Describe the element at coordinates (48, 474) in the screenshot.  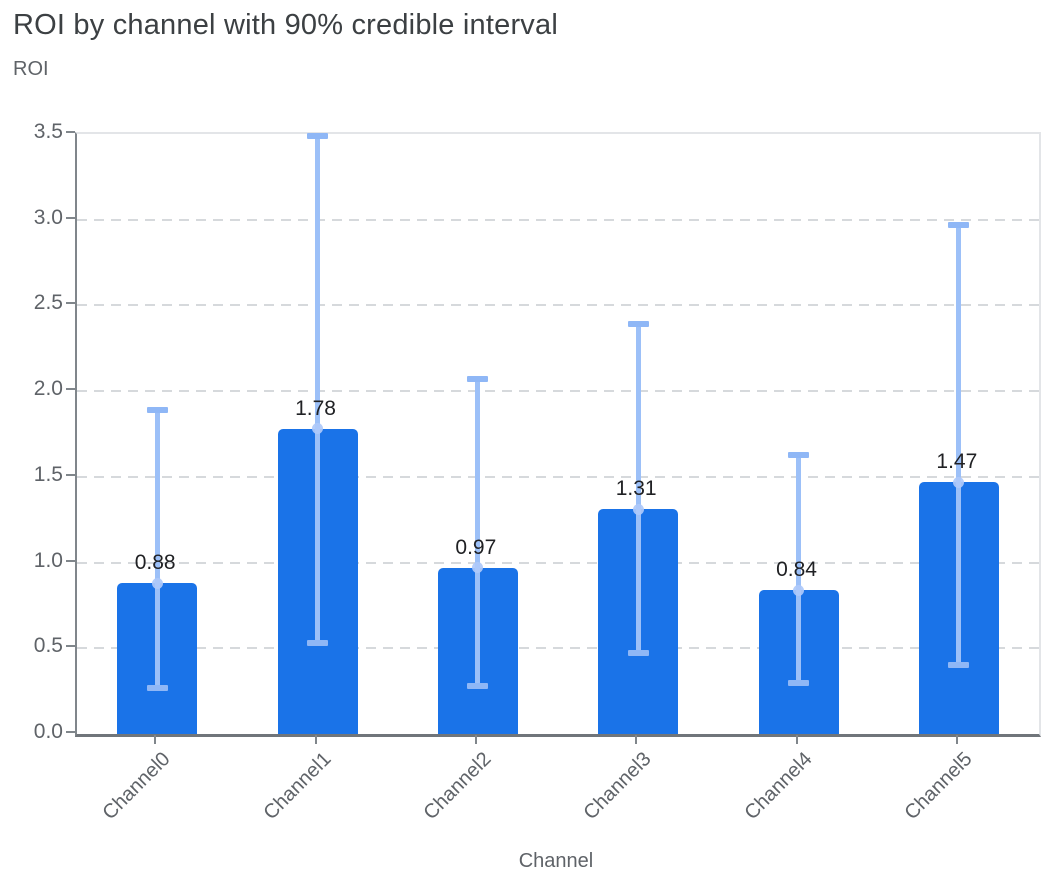
I see `y-tick-label: 1.5` at that location.